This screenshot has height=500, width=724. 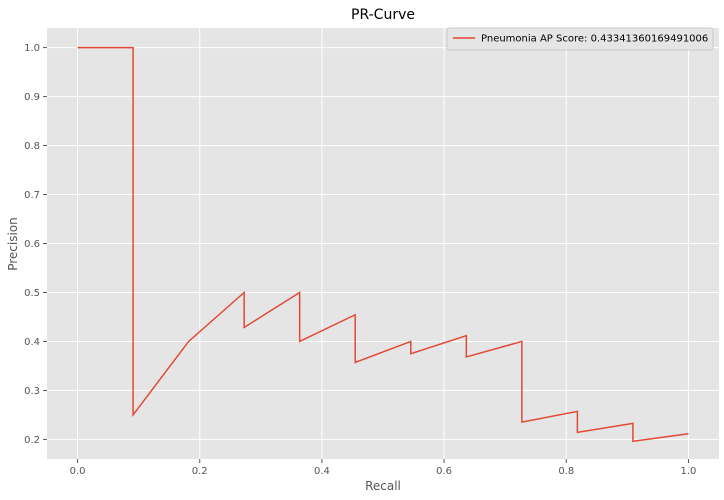 I want to click on x-axis-ticks: 0.0 0.2 0.4 0.6 0.8 1.0, so click(x=383, y=468).